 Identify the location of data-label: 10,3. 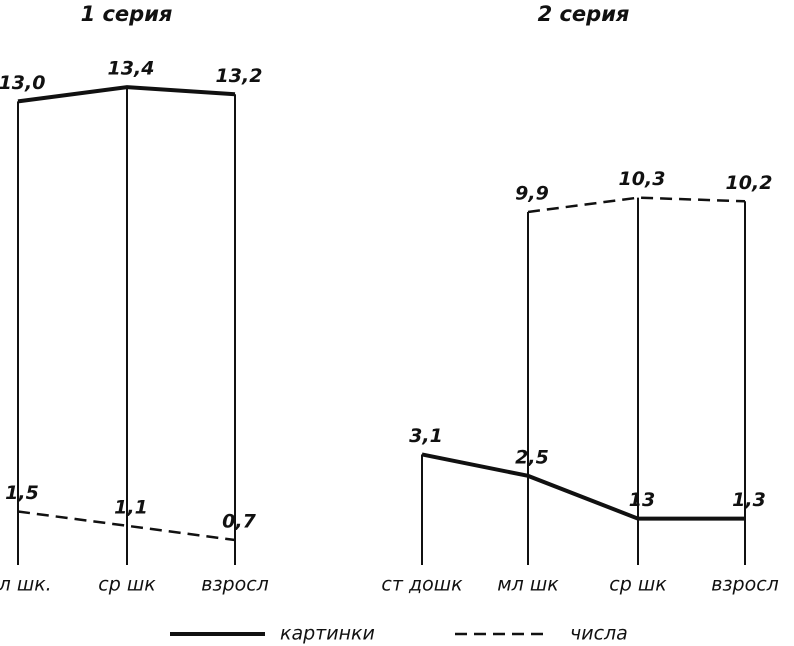
(642, 179).